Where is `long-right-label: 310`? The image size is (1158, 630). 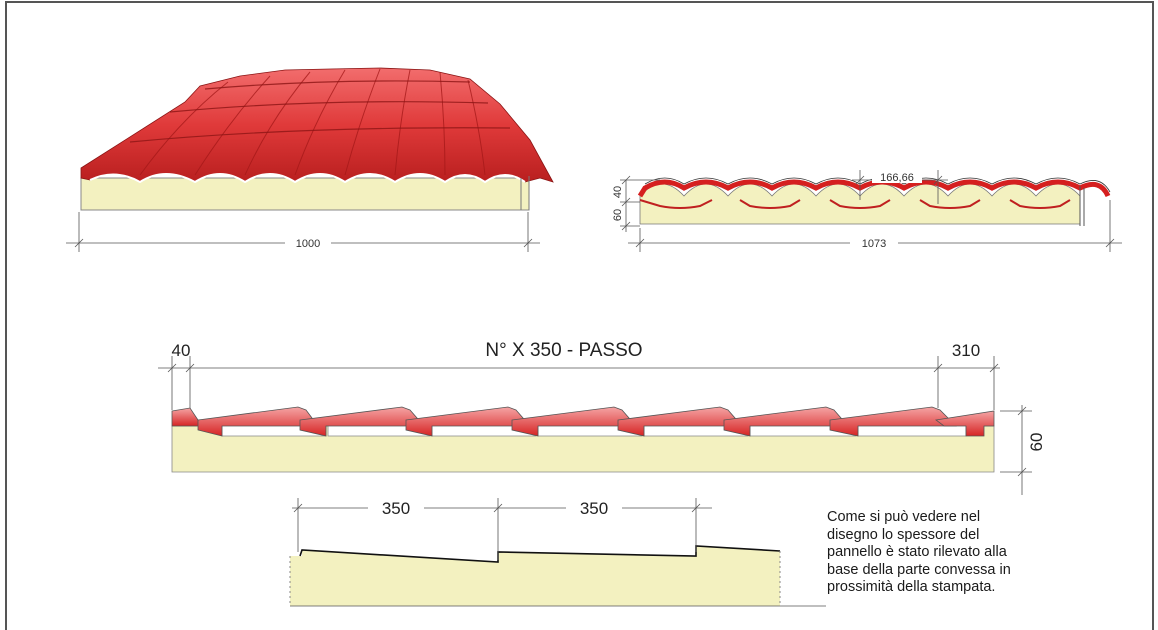
long-right-label: 310 is located at coordinates (966, 350).